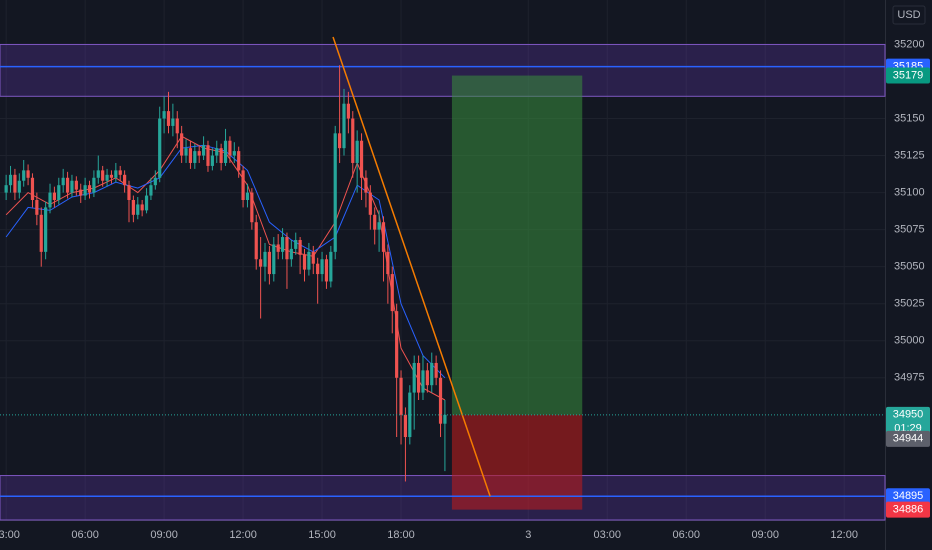 Image resolution: width=932 pixels, height=550 pixels. What do you see at coordinates (909, 44) in the screenshot?
I see `y-tick-label: 35200` at bounding box center [909, 44].